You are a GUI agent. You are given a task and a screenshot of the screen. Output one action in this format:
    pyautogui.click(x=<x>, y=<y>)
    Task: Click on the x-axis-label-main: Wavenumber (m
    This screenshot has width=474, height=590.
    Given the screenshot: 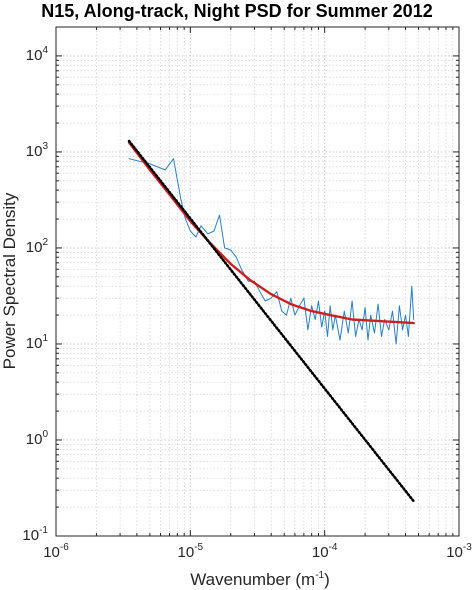 What is the action you would take?
    pyautogui.click(x=252, y=579)
    